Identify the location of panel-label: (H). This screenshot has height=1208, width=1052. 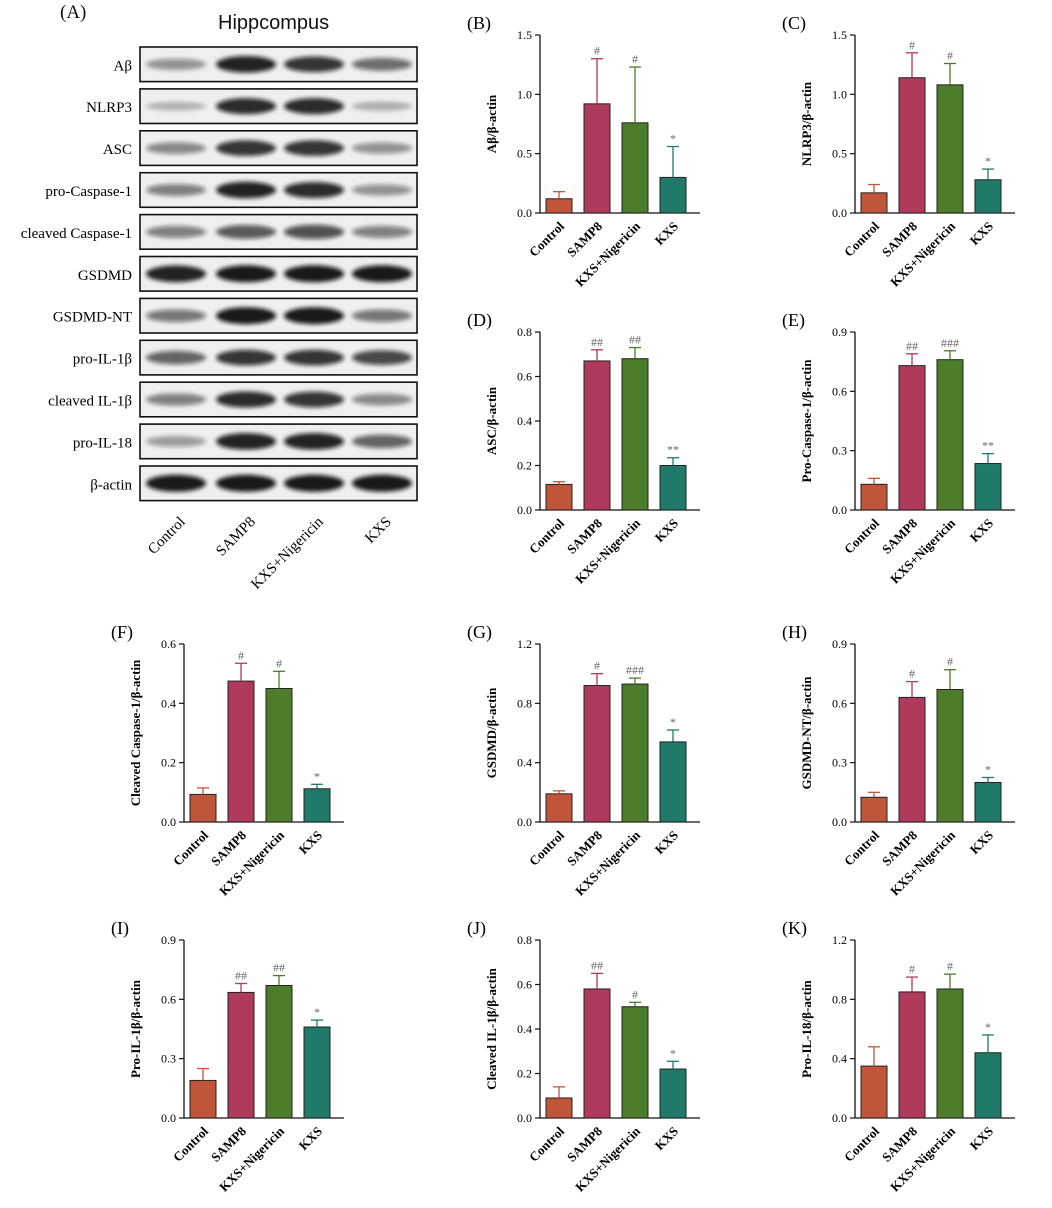
(794, 632).